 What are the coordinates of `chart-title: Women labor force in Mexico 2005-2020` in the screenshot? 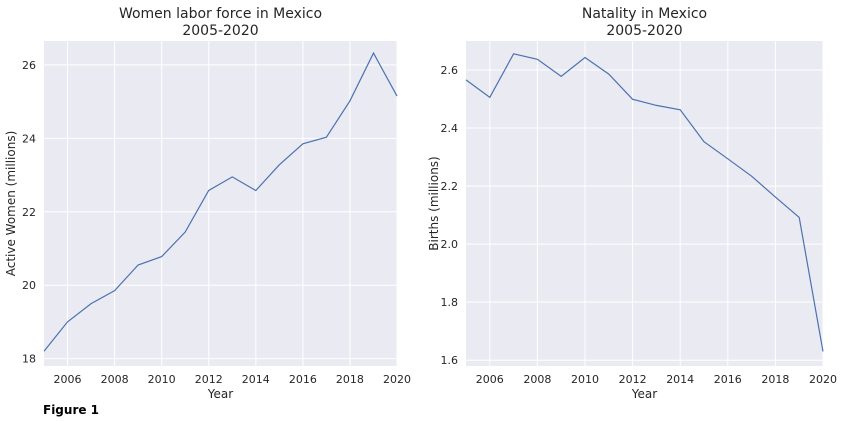 It's located at (220, 22).